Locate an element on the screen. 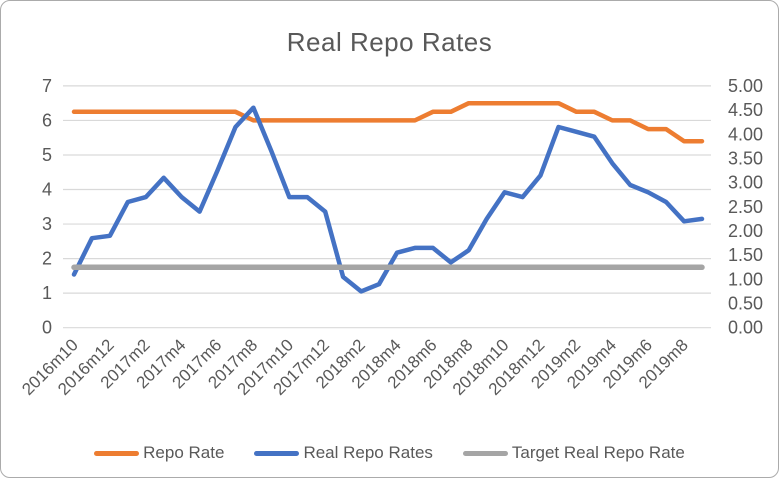 The height and width of the screenshot is (478, 779). left-axis-tick-label: 7 is located at coordinates (47, 86).